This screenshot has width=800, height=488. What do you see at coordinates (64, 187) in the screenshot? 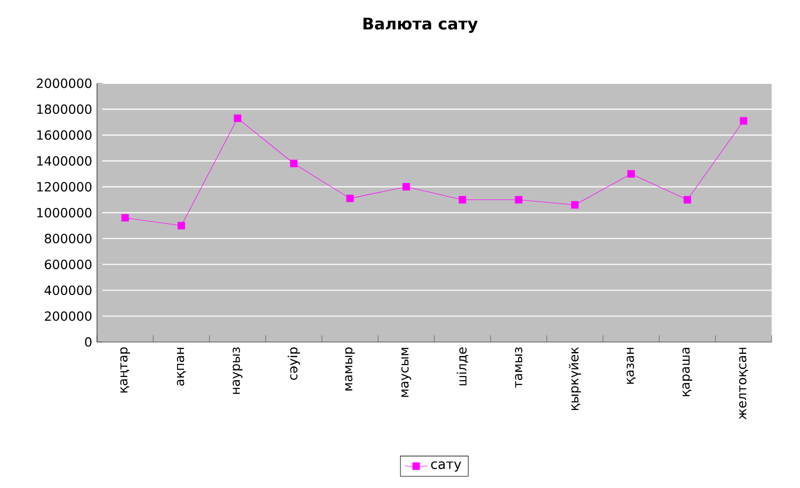
I see `y-tick-label: 1200000` at bounding box center [64, 187].